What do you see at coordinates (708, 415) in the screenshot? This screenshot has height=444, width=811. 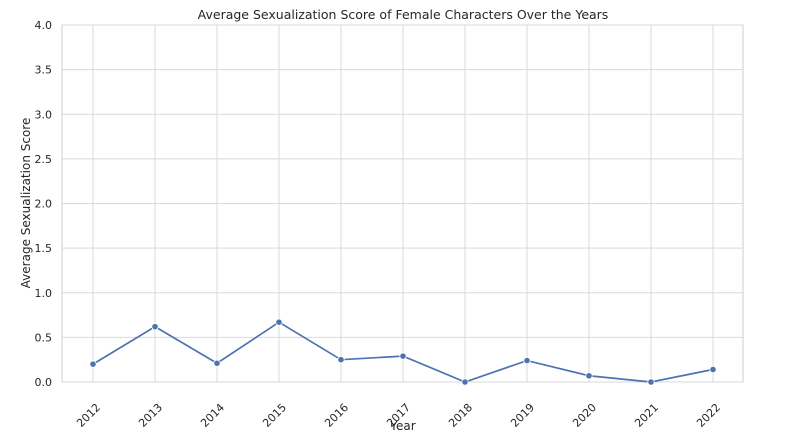 I see `x-tick-label: 2022` at bounding box center [708, 415].